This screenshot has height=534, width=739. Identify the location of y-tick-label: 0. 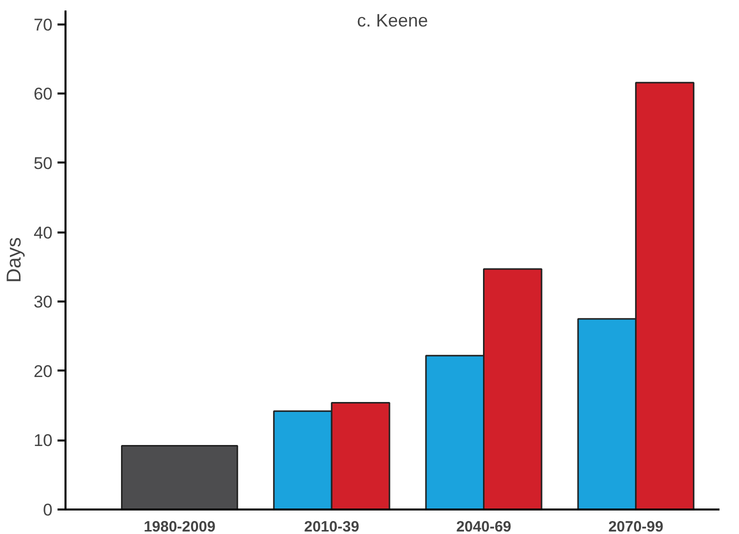
(48, 510).